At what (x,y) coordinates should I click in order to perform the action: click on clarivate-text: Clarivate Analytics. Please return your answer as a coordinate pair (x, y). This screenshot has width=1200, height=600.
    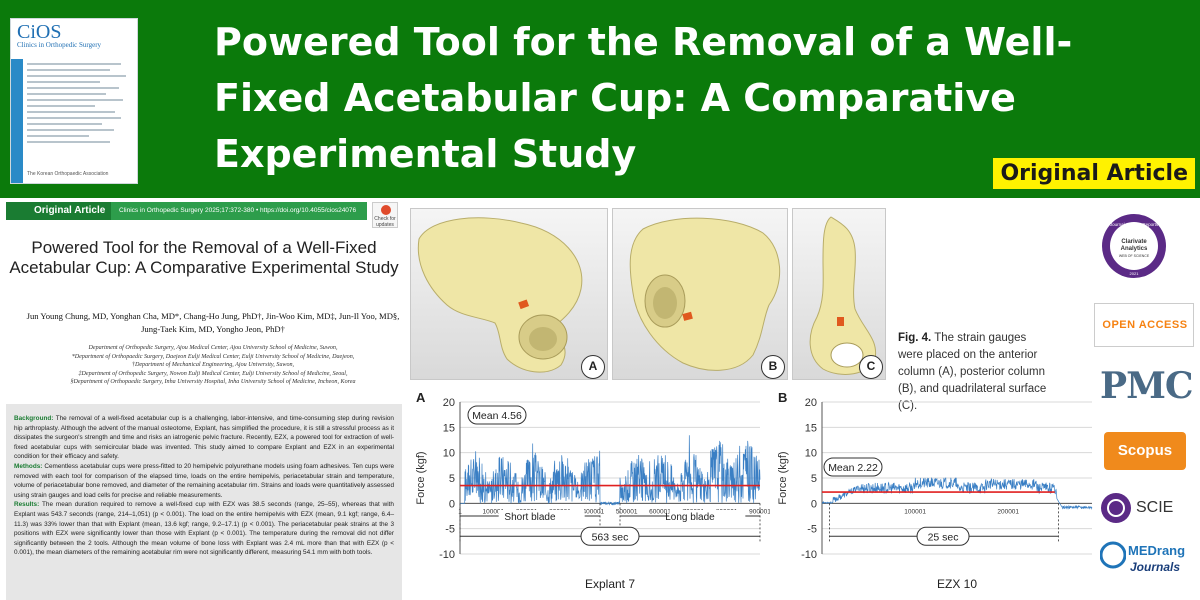
    Looking at the image, I should click on (1134, 245).